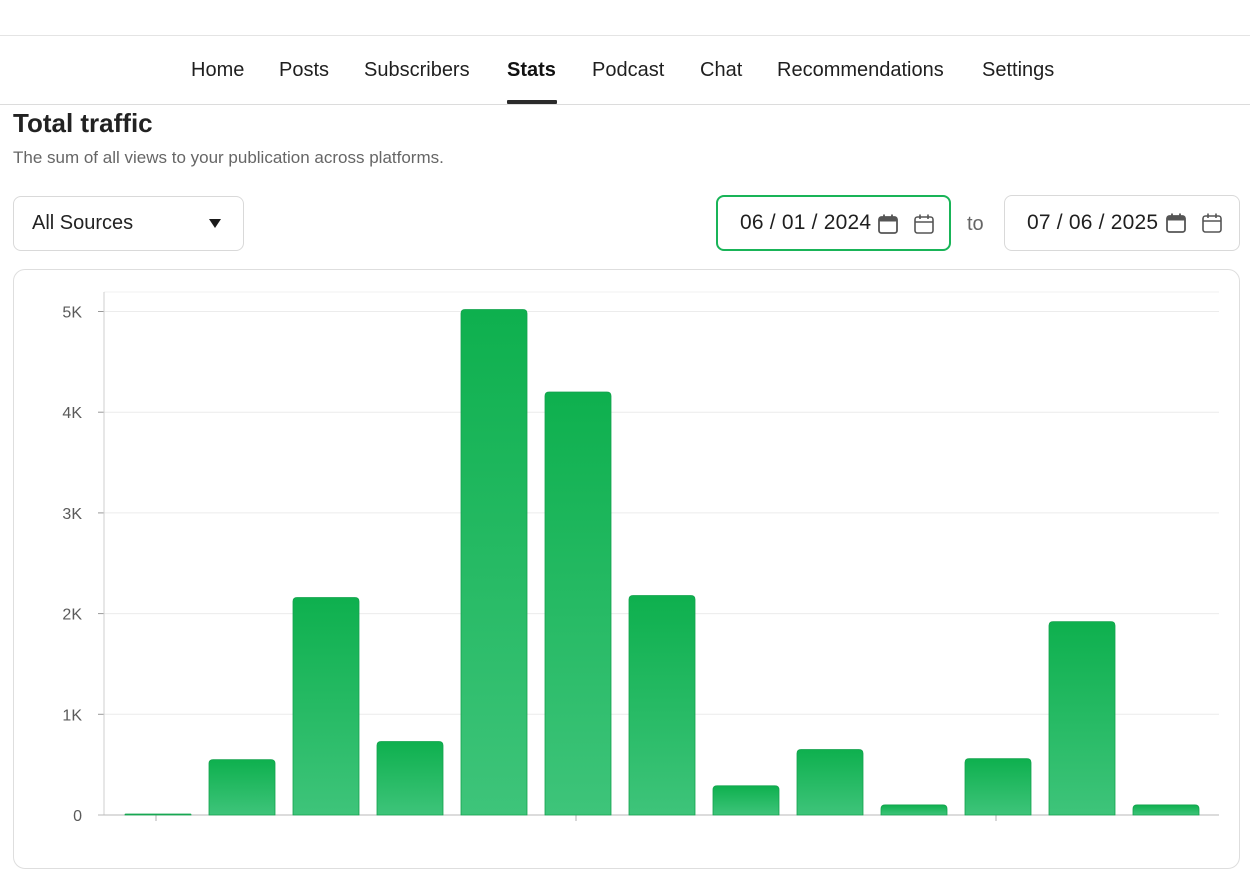 The height and width of the screenshot is (869, 1250). What do you see at coordinates (83, 223) in the screenshot?
I see `source-select-value: All Sources` at bounding box center [83, 223].